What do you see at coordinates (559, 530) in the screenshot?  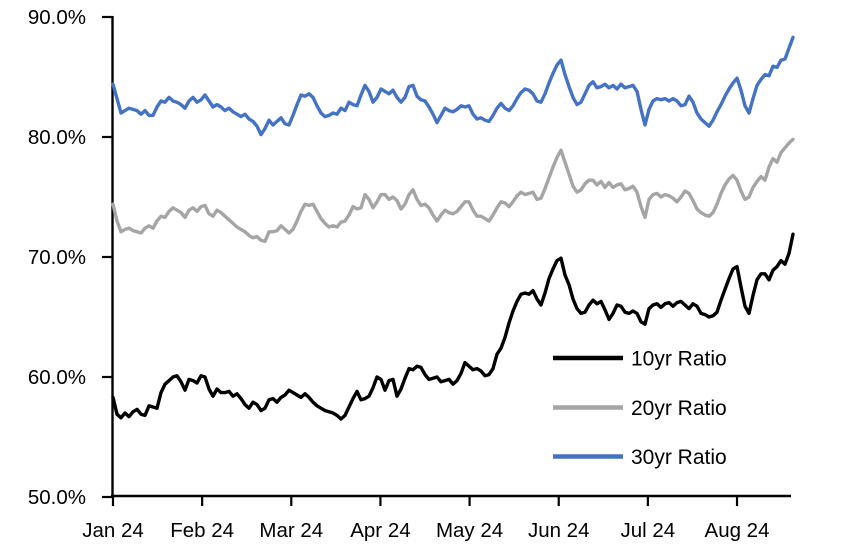 I see `x-tick-label: Jun 24` at bounding box center [559, 530].